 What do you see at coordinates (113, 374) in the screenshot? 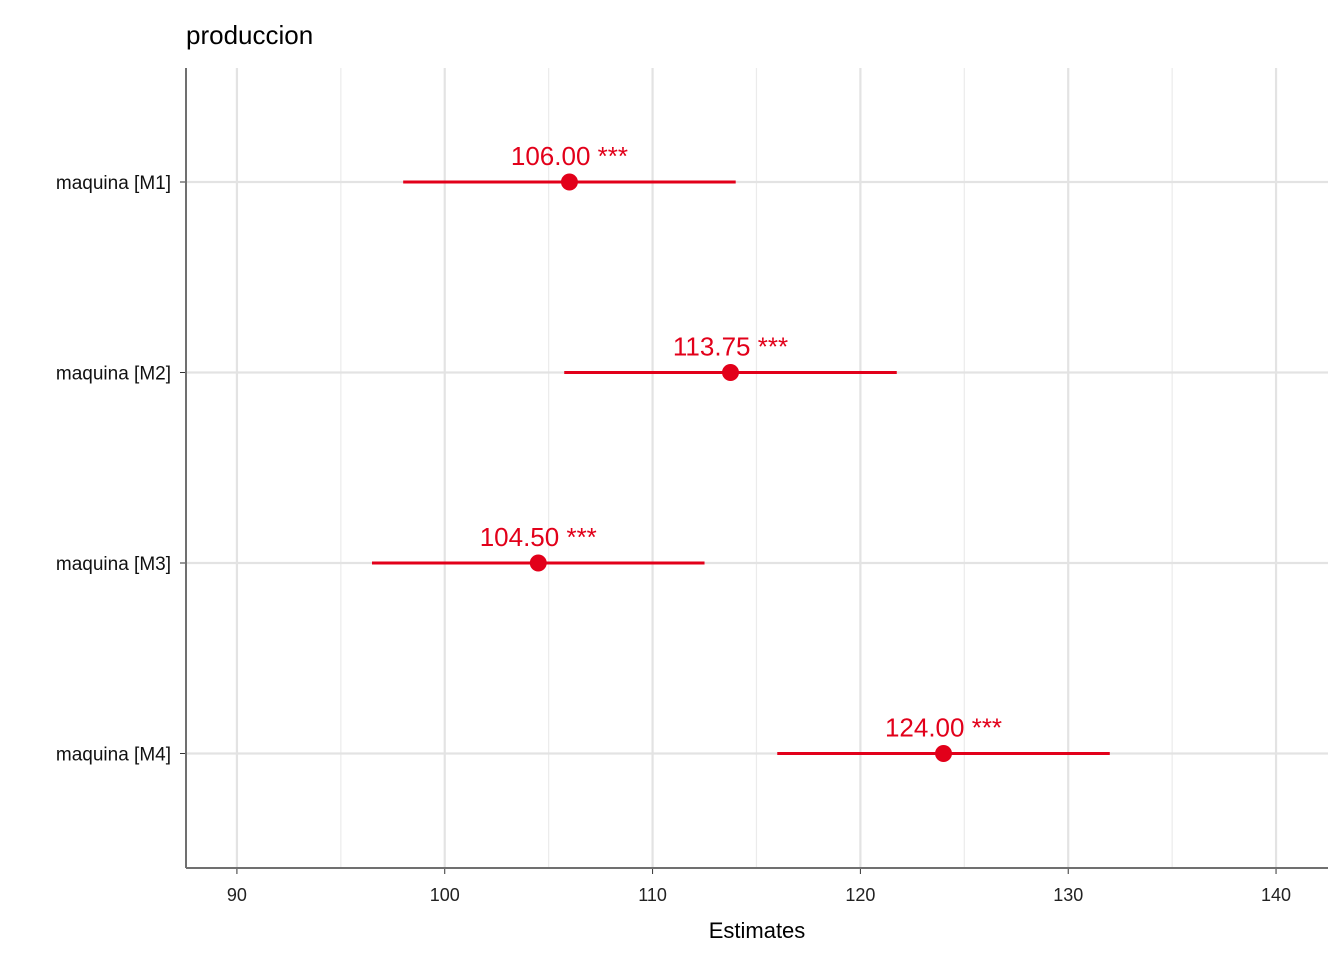
I see `y-tick-label: maquina [M2]` at bounding box center [113, 374].